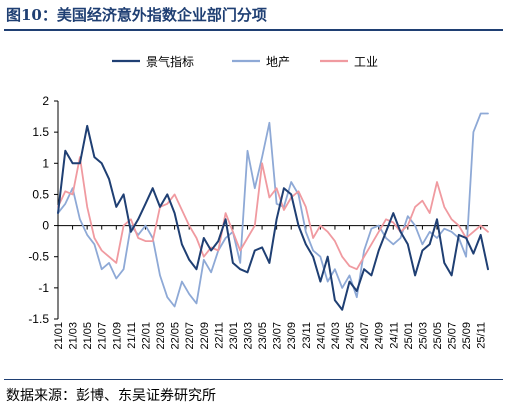  What do you see at coordinates (253, 30) in the screenshot?
I see `title-divider` at bounding box center [253, 30].